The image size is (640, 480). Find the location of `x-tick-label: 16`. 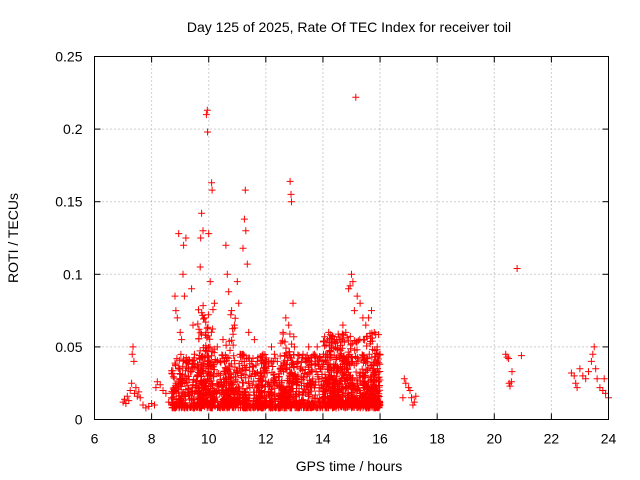

x-tick-label: 16 is located at coordinates (380, 439).